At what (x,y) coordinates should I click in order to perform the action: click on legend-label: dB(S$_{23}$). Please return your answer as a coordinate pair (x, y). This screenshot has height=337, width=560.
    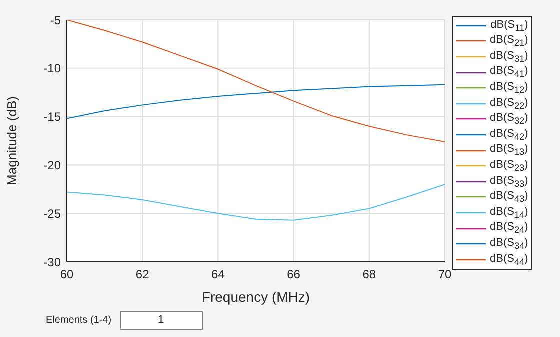
    Looking at the image, I should click on (509, 166).